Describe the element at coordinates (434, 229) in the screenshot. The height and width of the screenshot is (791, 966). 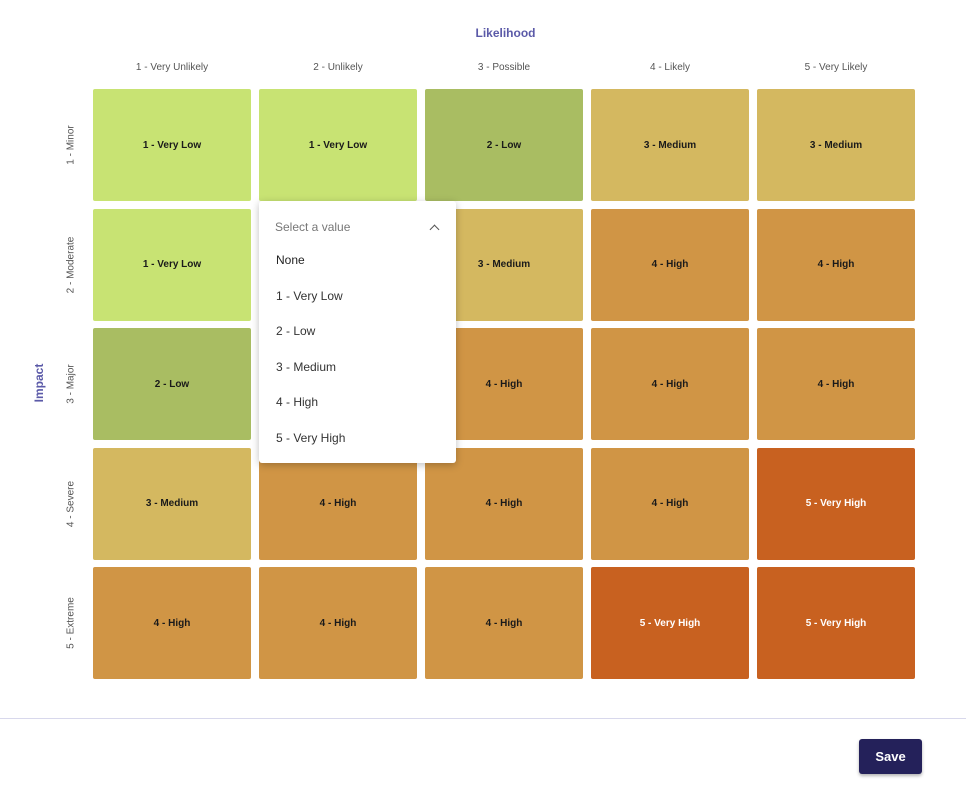
I see `chevron-up-icon` at that location.